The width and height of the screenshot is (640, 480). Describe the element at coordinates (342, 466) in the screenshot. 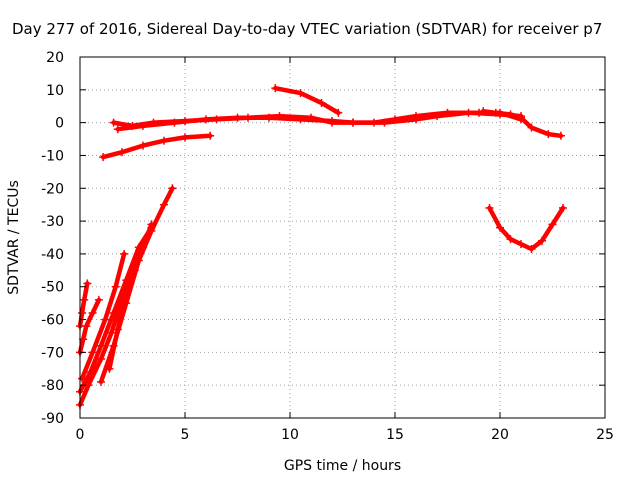

I see `x-axis-label: GPS time / hours` at that location.